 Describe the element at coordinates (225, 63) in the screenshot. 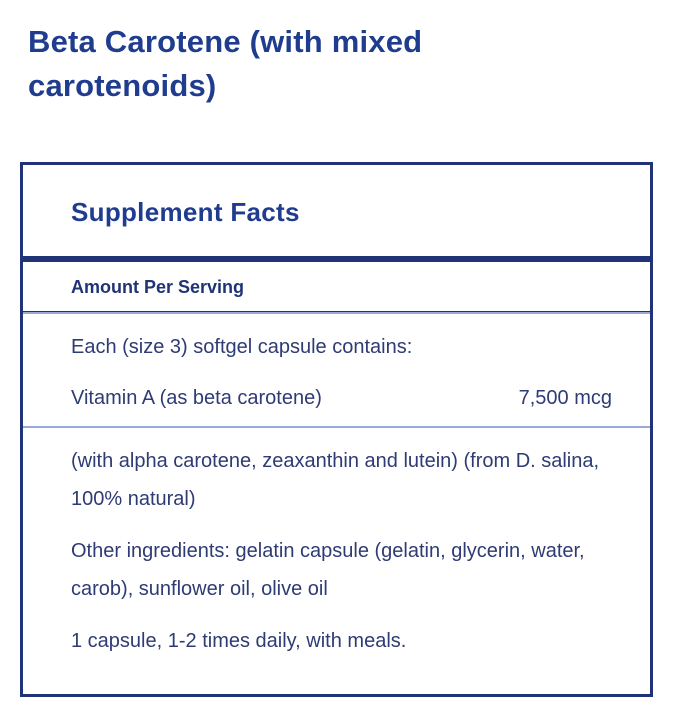

I see `page-title: Beta Carotene (with mixed carotenoids)` at that location.